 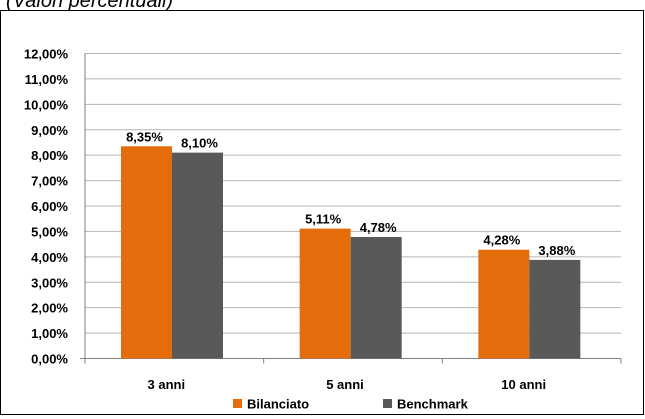 I want to click on y-tick-label: 6,00%, so click(x=49, y=206).